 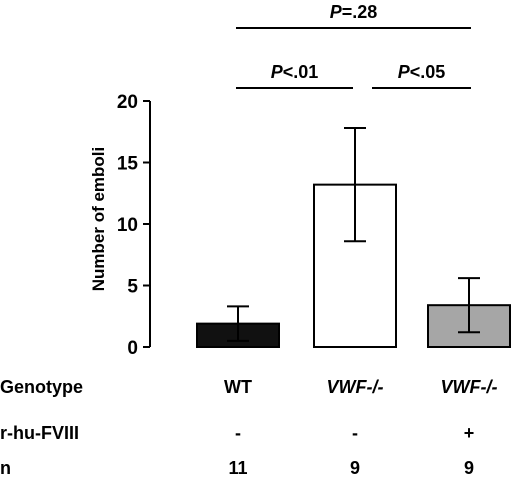 I want to click on table-cell: +, so click(x=469, y=433).